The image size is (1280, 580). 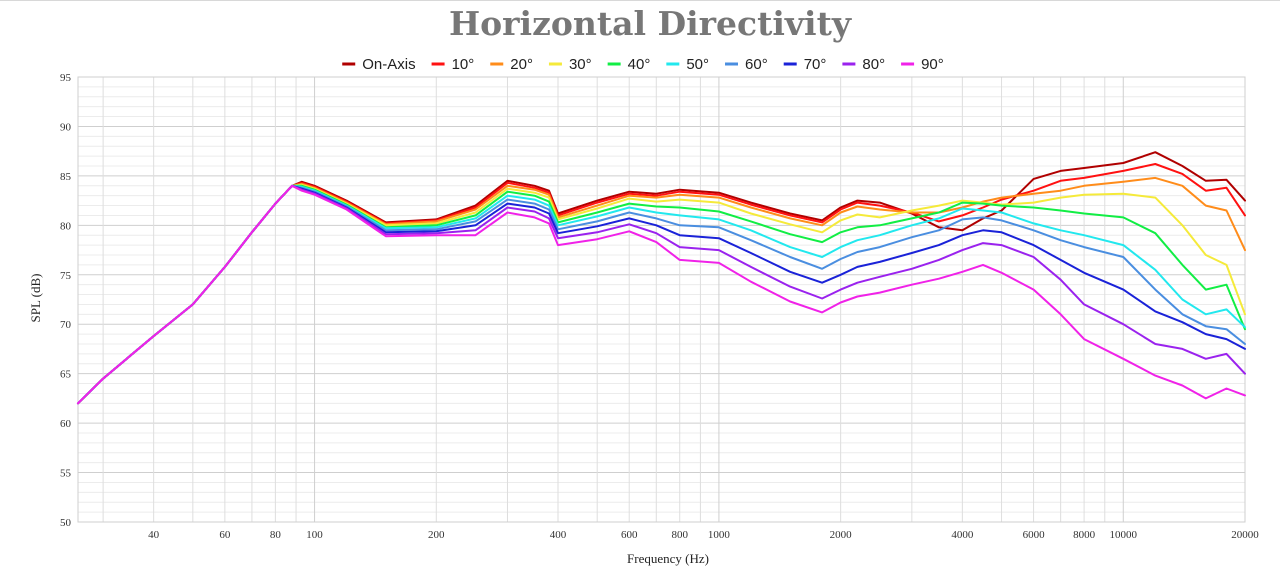 What do you see at coordinates (154, 535) in the screenshot?
I see `x-tick-label: 40` at bounding box center [154, 535].